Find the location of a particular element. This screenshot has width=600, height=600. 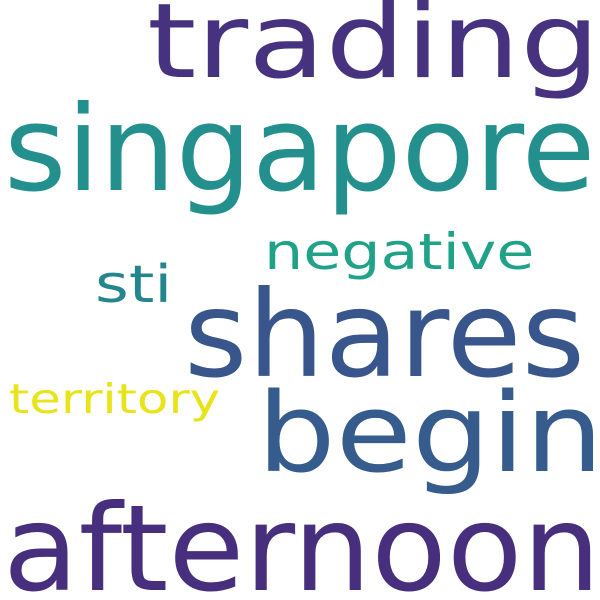

word-trading: trading is located at coordinates (373, 51).